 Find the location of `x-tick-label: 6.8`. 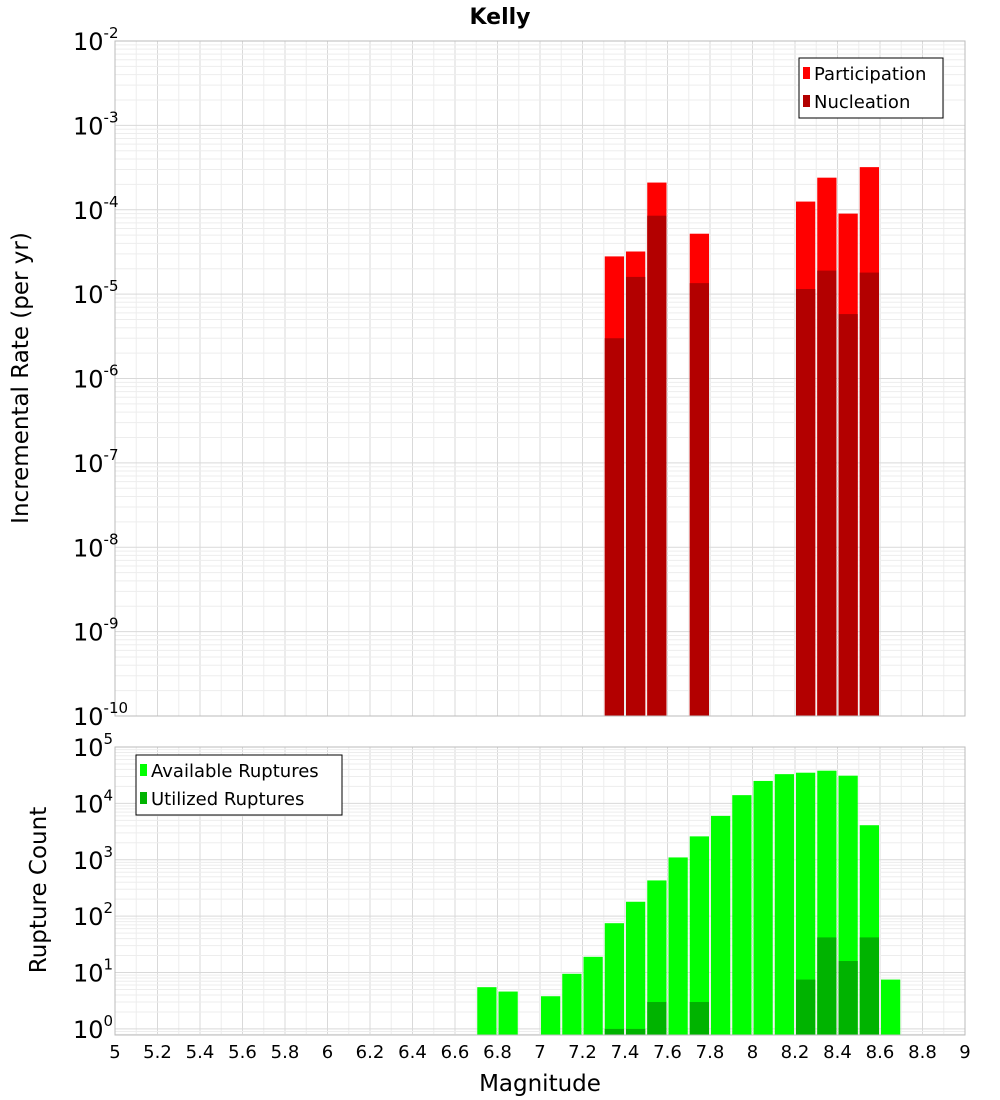

x-tick-label: 6.8 is located at coordinates (497, 1052).